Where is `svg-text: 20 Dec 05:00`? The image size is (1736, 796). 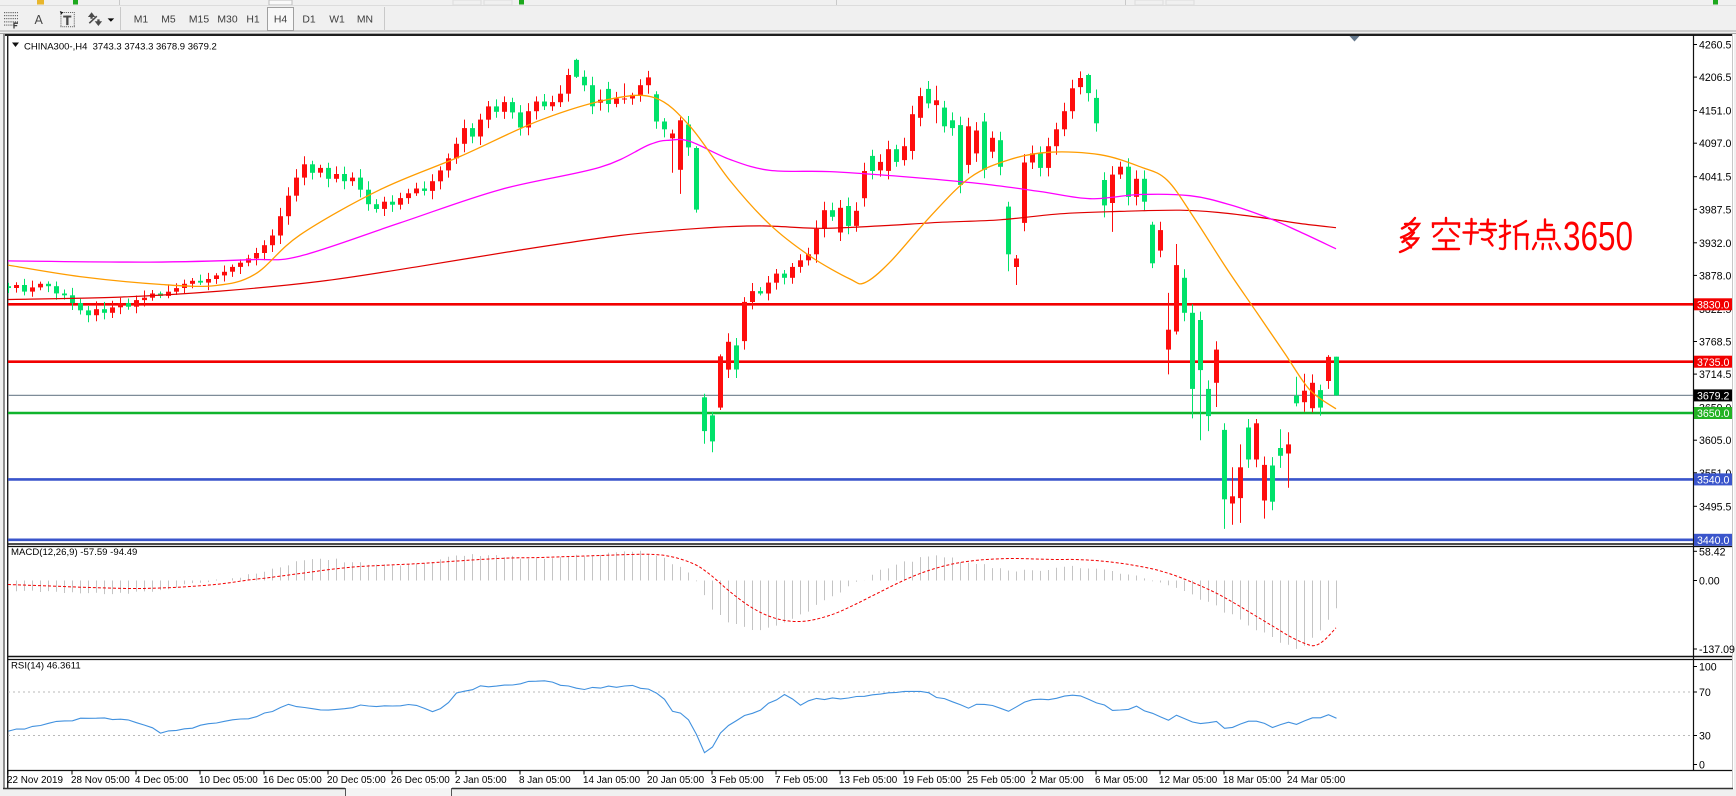 svg-text: 20 Dec 05:00 is located at coordinates (356, 780).